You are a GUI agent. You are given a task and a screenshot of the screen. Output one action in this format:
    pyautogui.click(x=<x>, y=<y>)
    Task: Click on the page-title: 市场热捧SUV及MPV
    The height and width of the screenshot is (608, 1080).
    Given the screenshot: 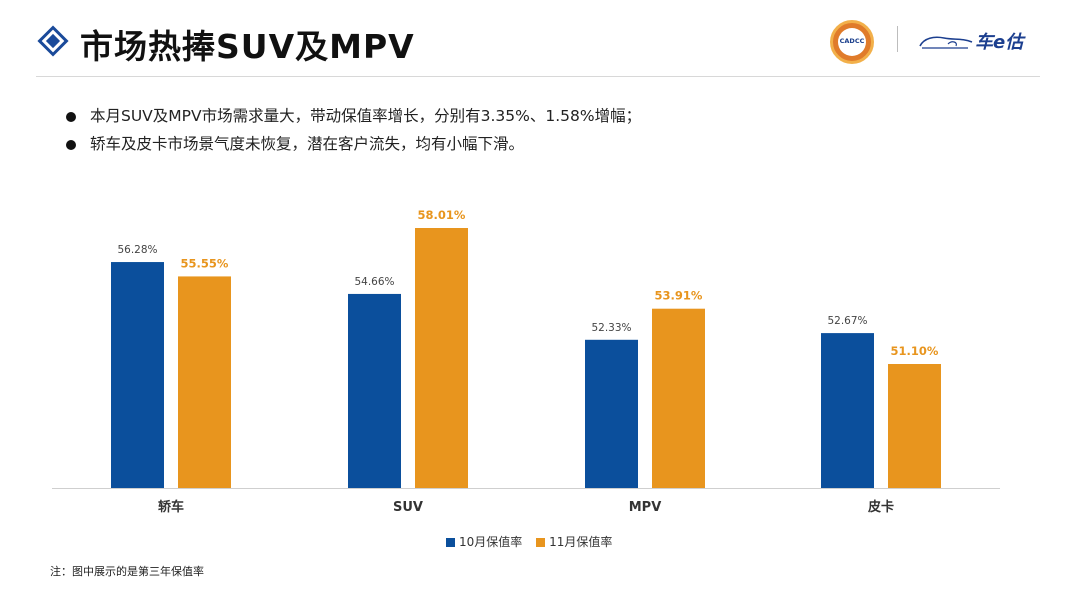 What is the action you would take?
    pyautogui.click(x=247, y=46)
    